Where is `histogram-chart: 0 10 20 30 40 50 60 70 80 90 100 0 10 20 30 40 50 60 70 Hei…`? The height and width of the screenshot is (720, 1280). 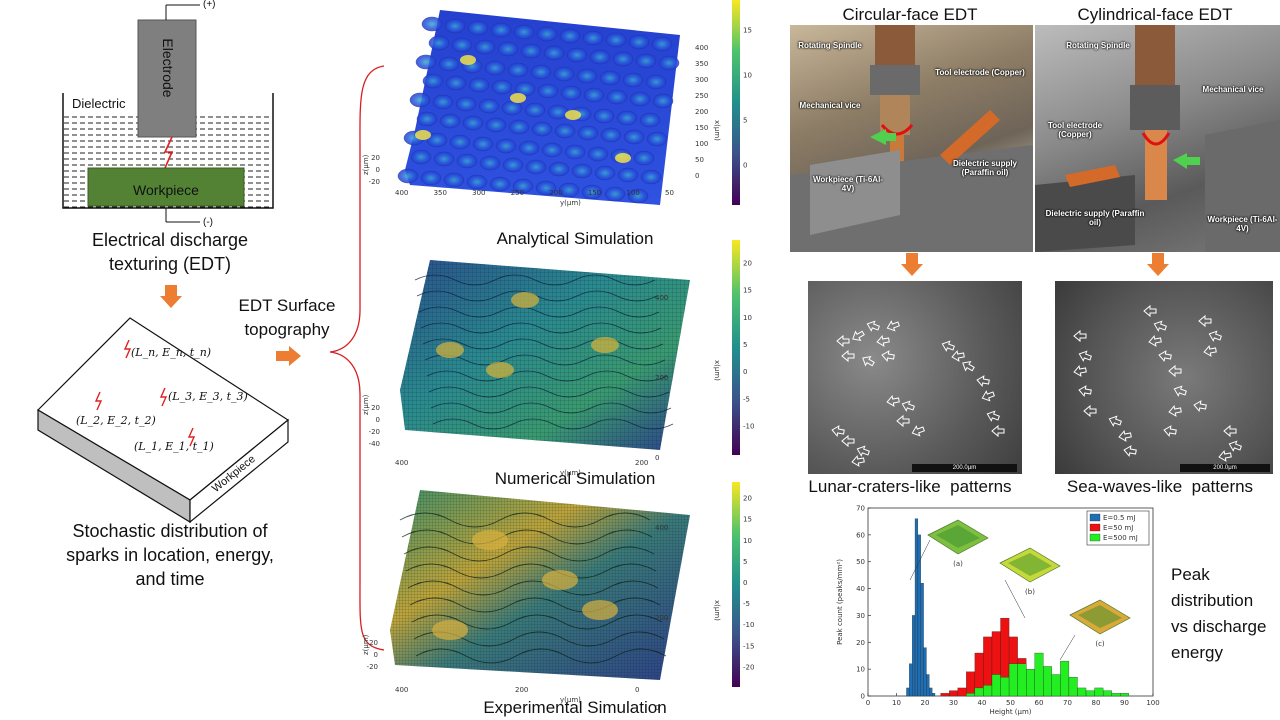
histogram-chart: 0 10 20 30 40 50 60 70 80 90 100 0 10 20 30 40 50 60 70 Hei… is located at coordinates (998, 611).